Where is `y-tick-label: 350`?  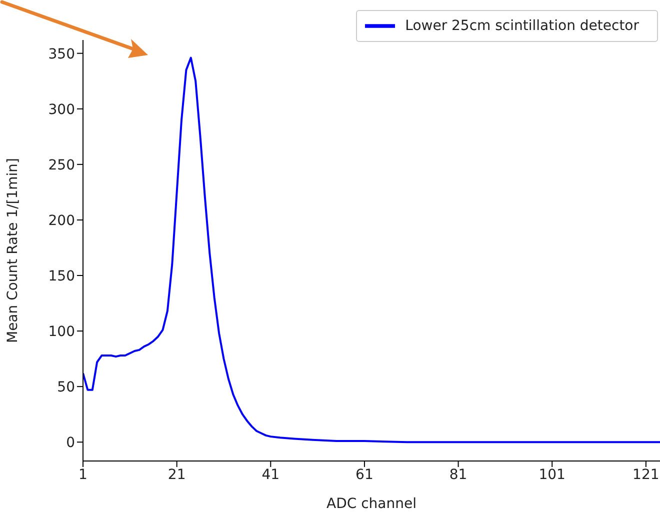
y-tick-label: 350 is located at coordinates (61, 54).